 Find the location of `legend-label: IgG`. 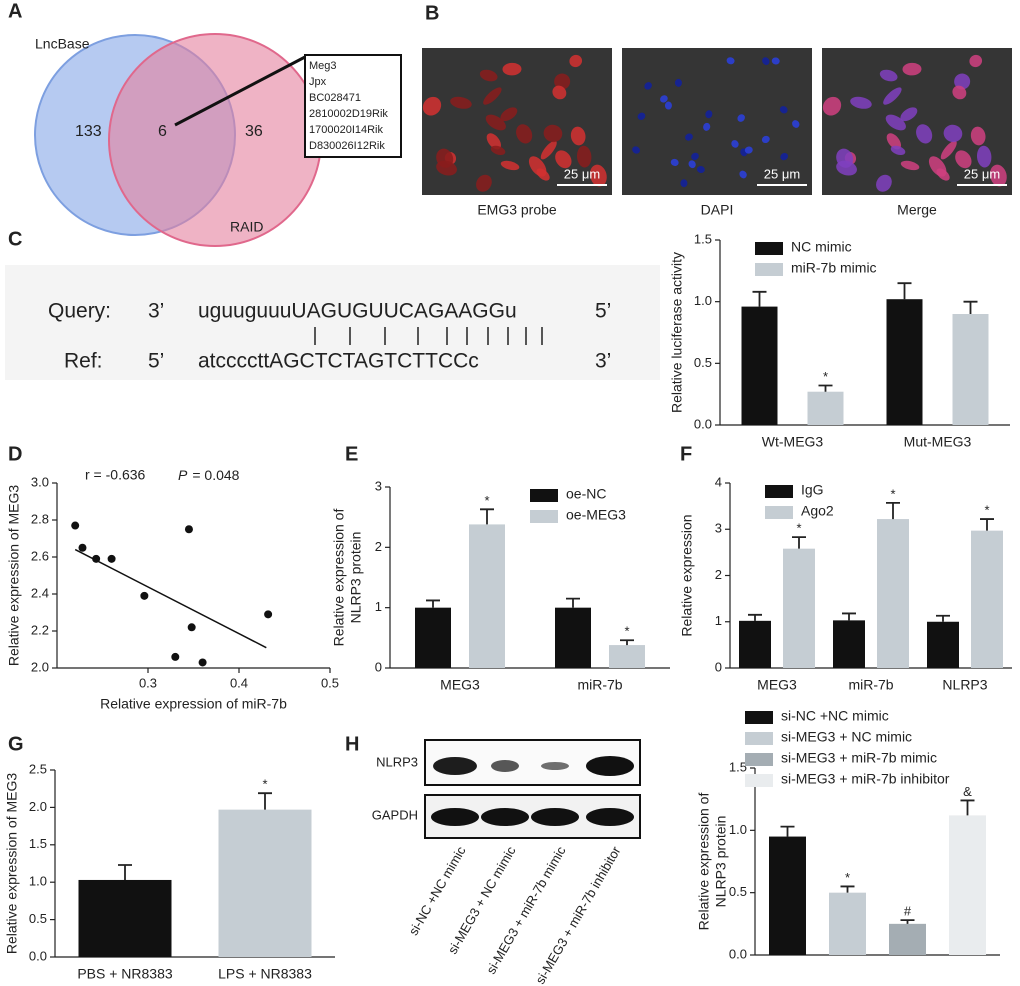

legend-label: IgG is located at coordinates (812, 490).